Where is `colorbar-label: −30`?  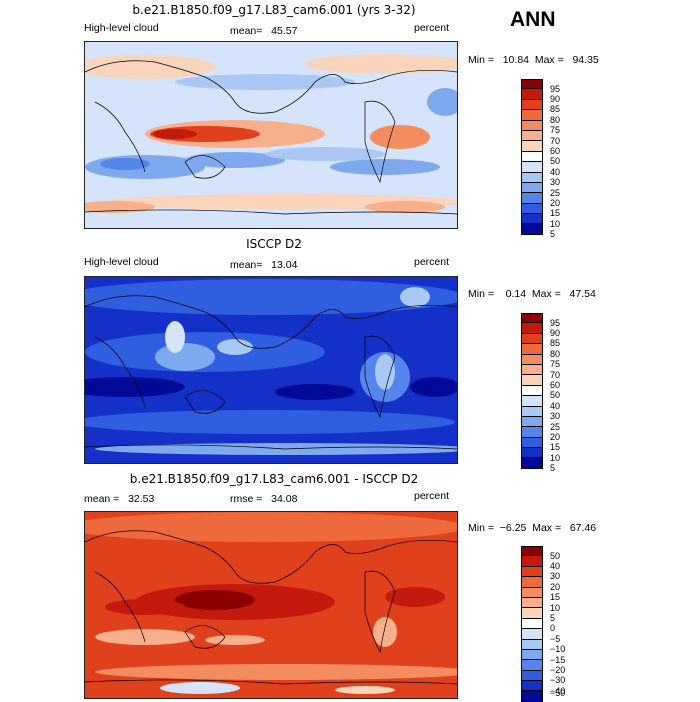 colorbar-label: −30 is located at coordinates (558, 680).